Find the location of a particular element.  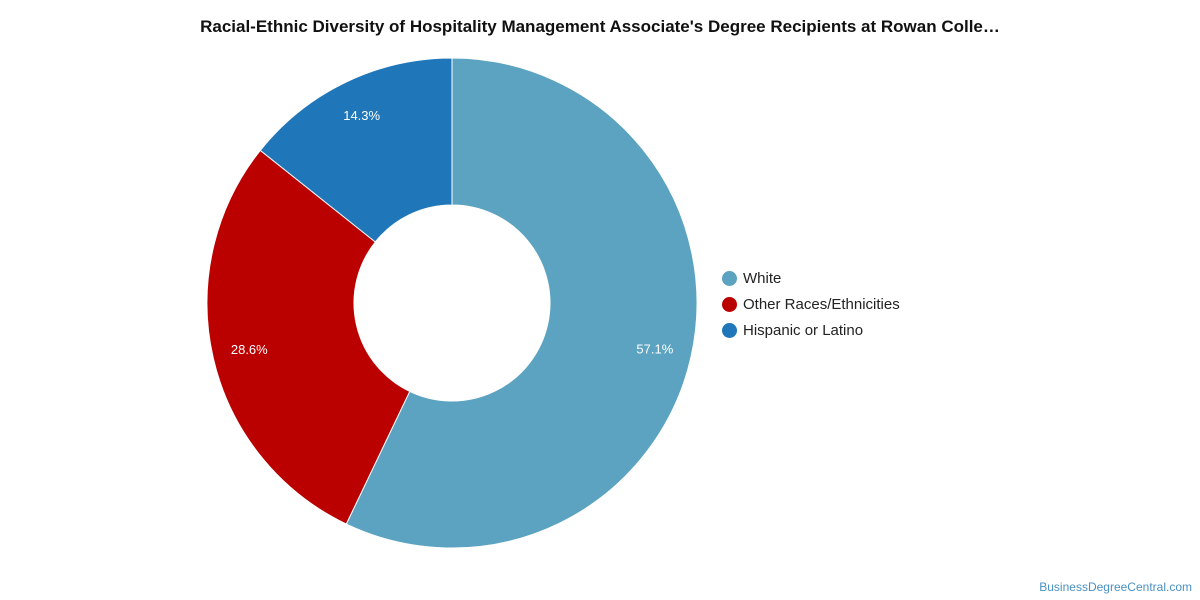

slice-label-other-races-ethnicities: 28.6% is located at coordinates (249, 349).